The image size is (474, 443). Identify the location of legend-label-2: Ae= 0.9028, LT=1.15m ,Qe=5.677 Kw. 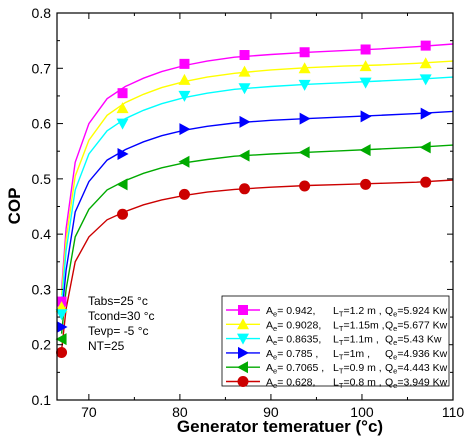
(357, 326).